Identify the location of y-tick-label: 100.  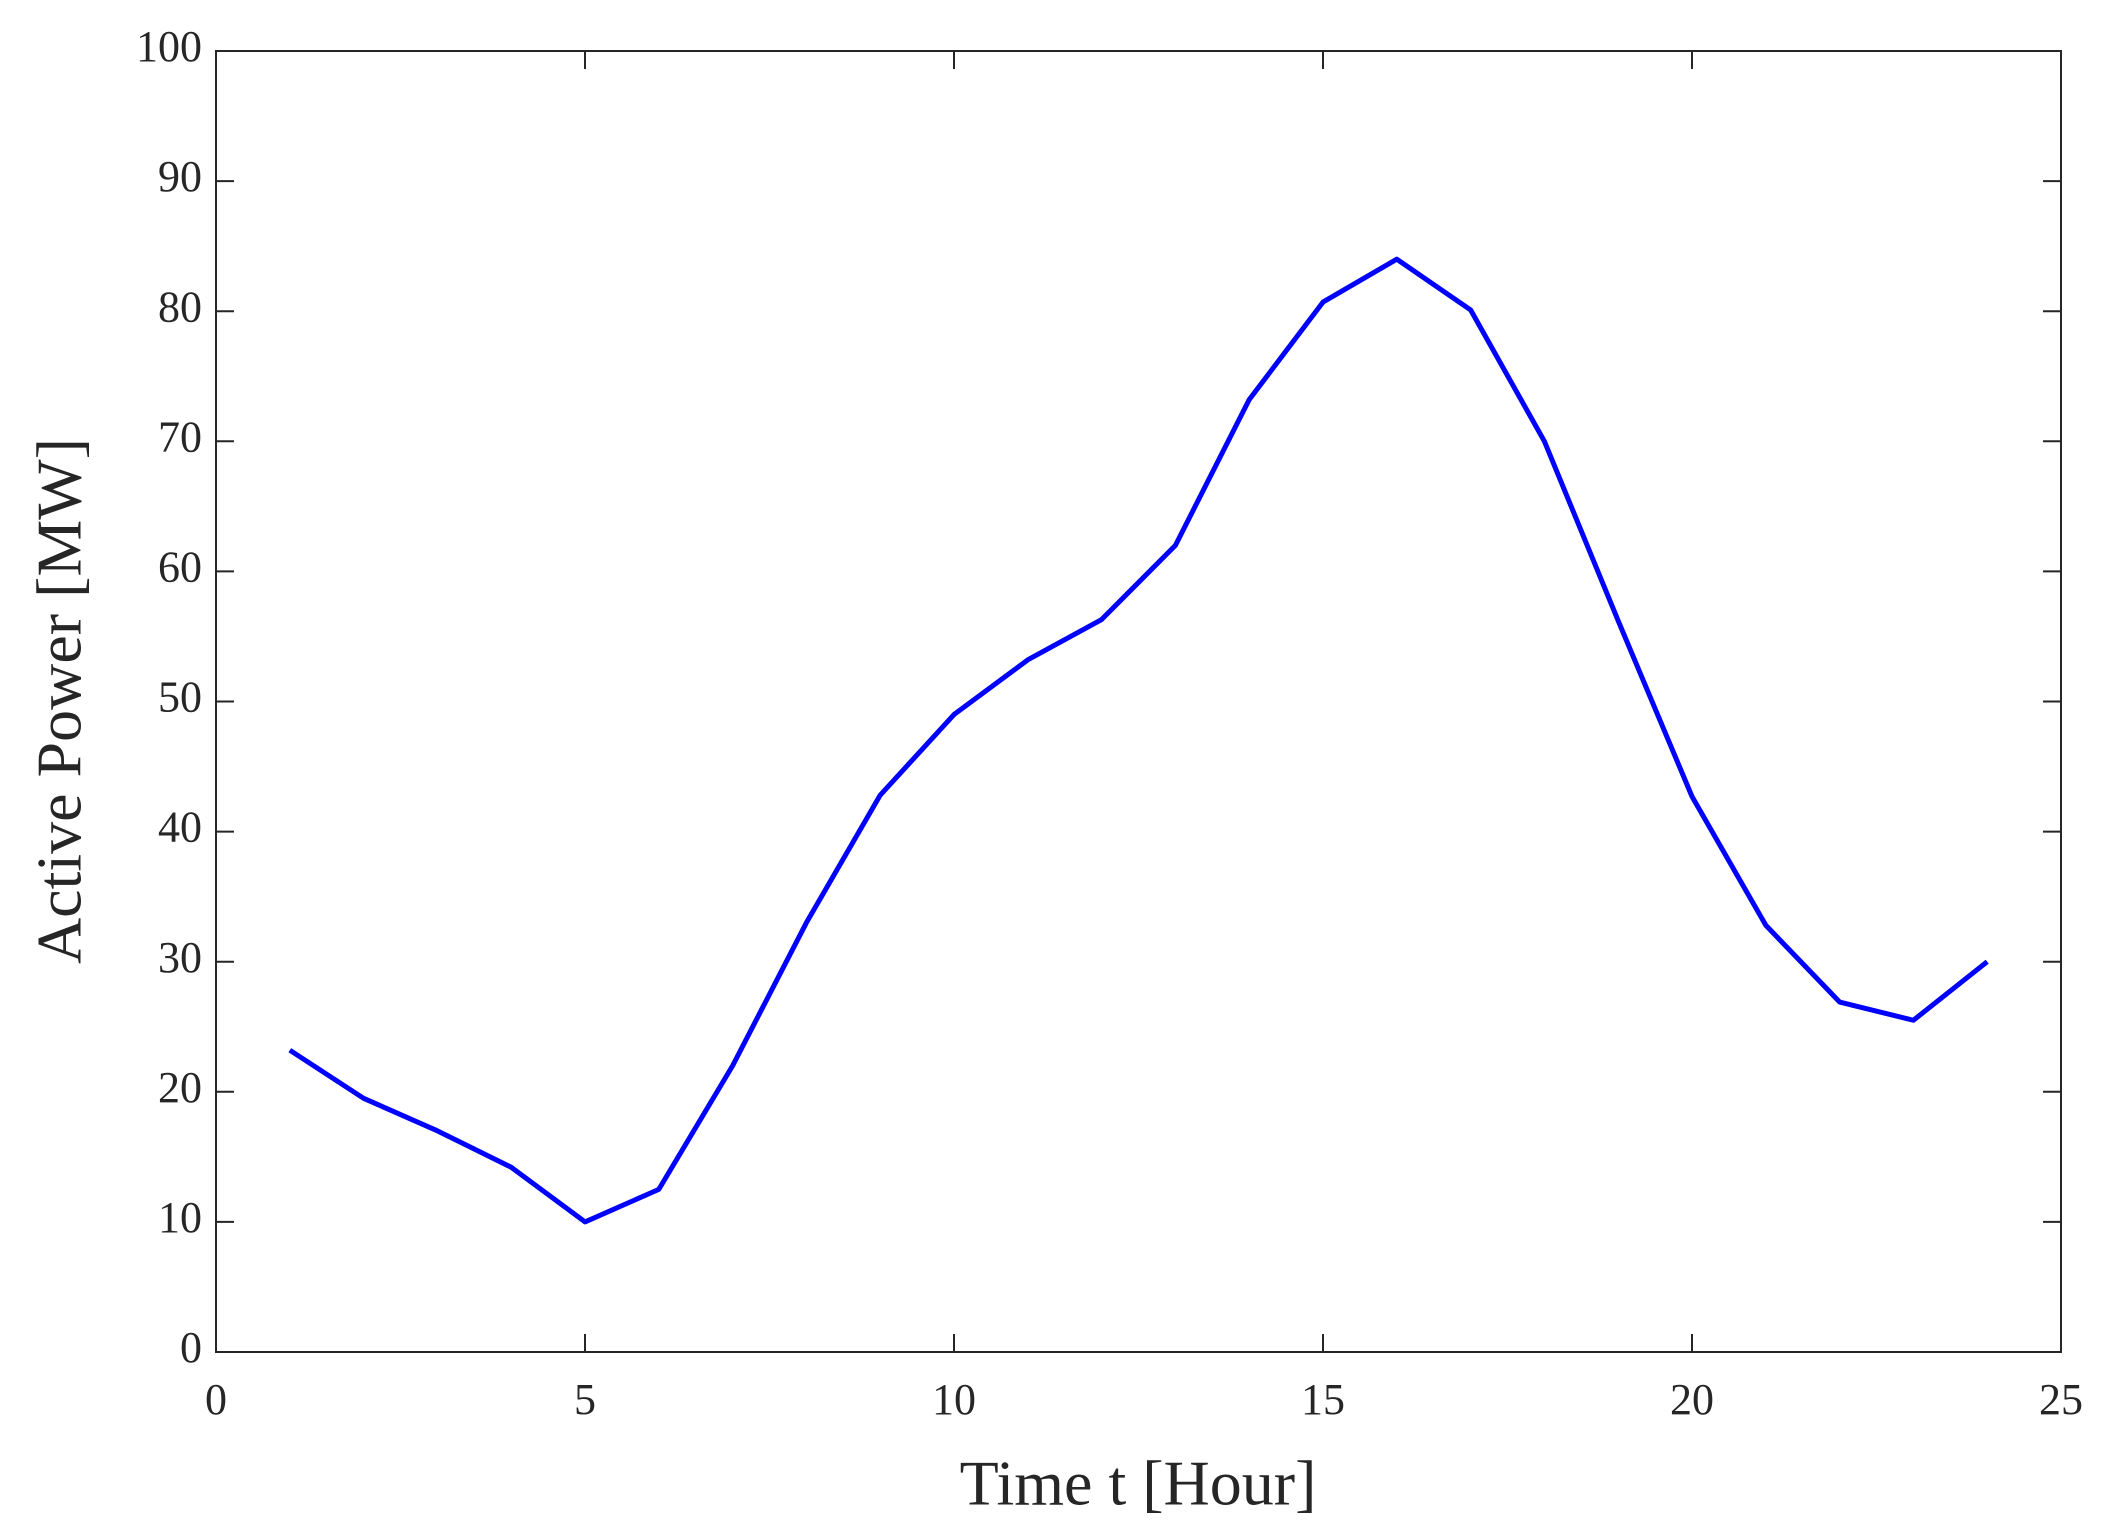
(169, 46).